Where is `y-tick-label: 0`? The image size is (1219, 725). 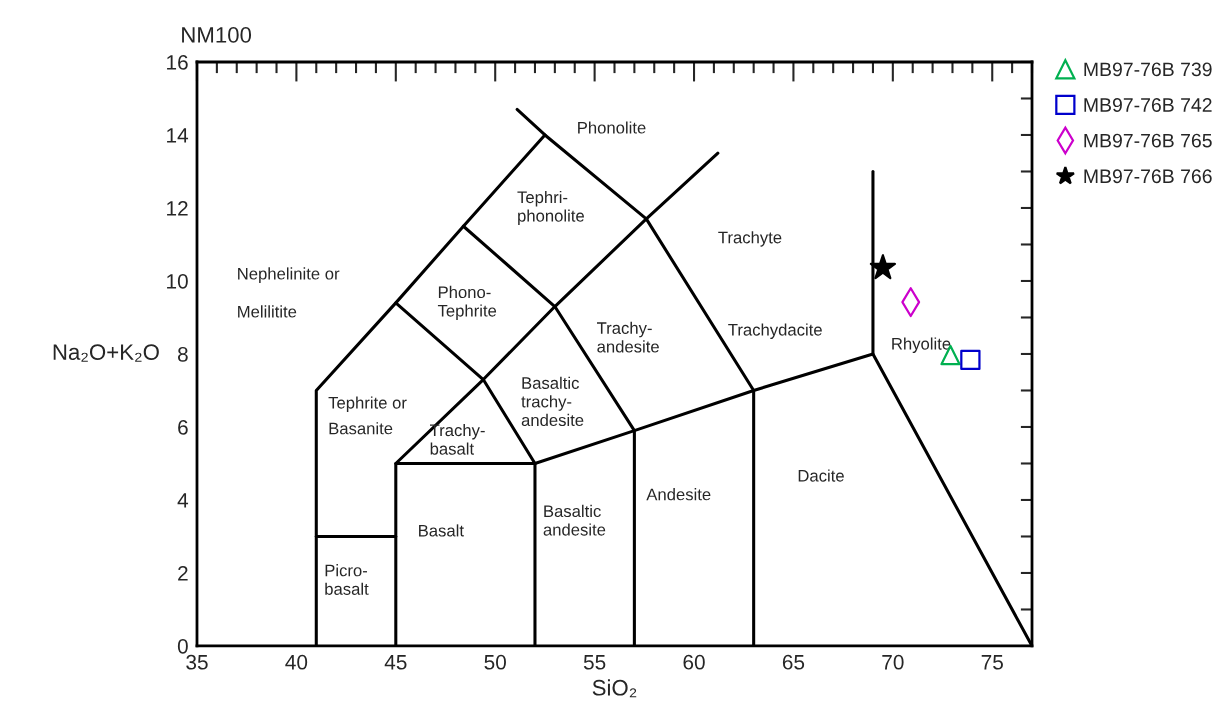 y-tick-label: 0 is located at coordinates (182, 646).